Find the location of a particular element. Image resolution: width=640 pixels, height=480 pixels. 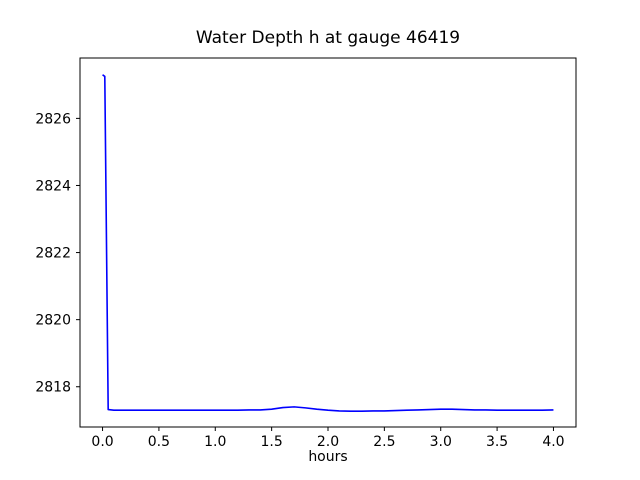

x-tick-label: 3.5 is located at coordinates (497, 442).